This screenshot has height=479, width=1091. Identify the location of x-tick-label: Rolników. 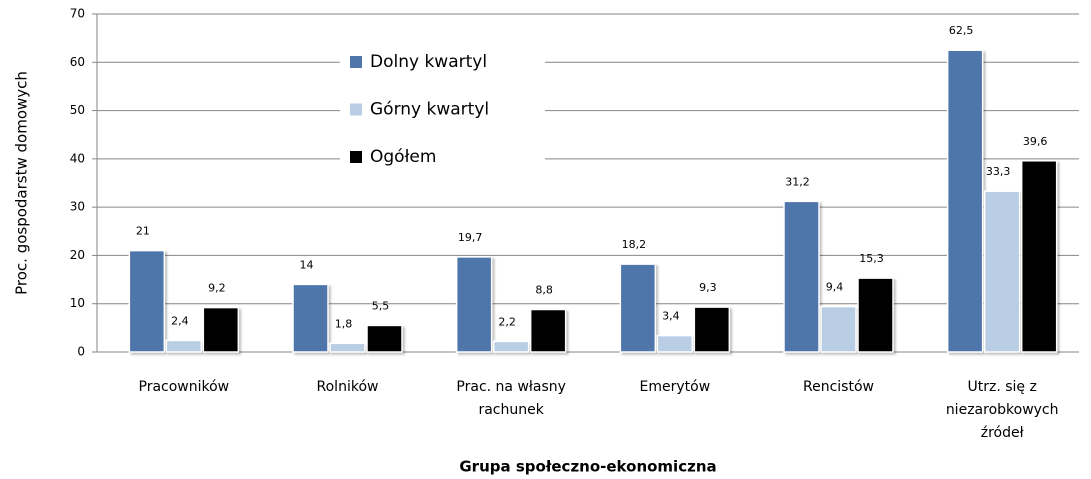
(348, 387).